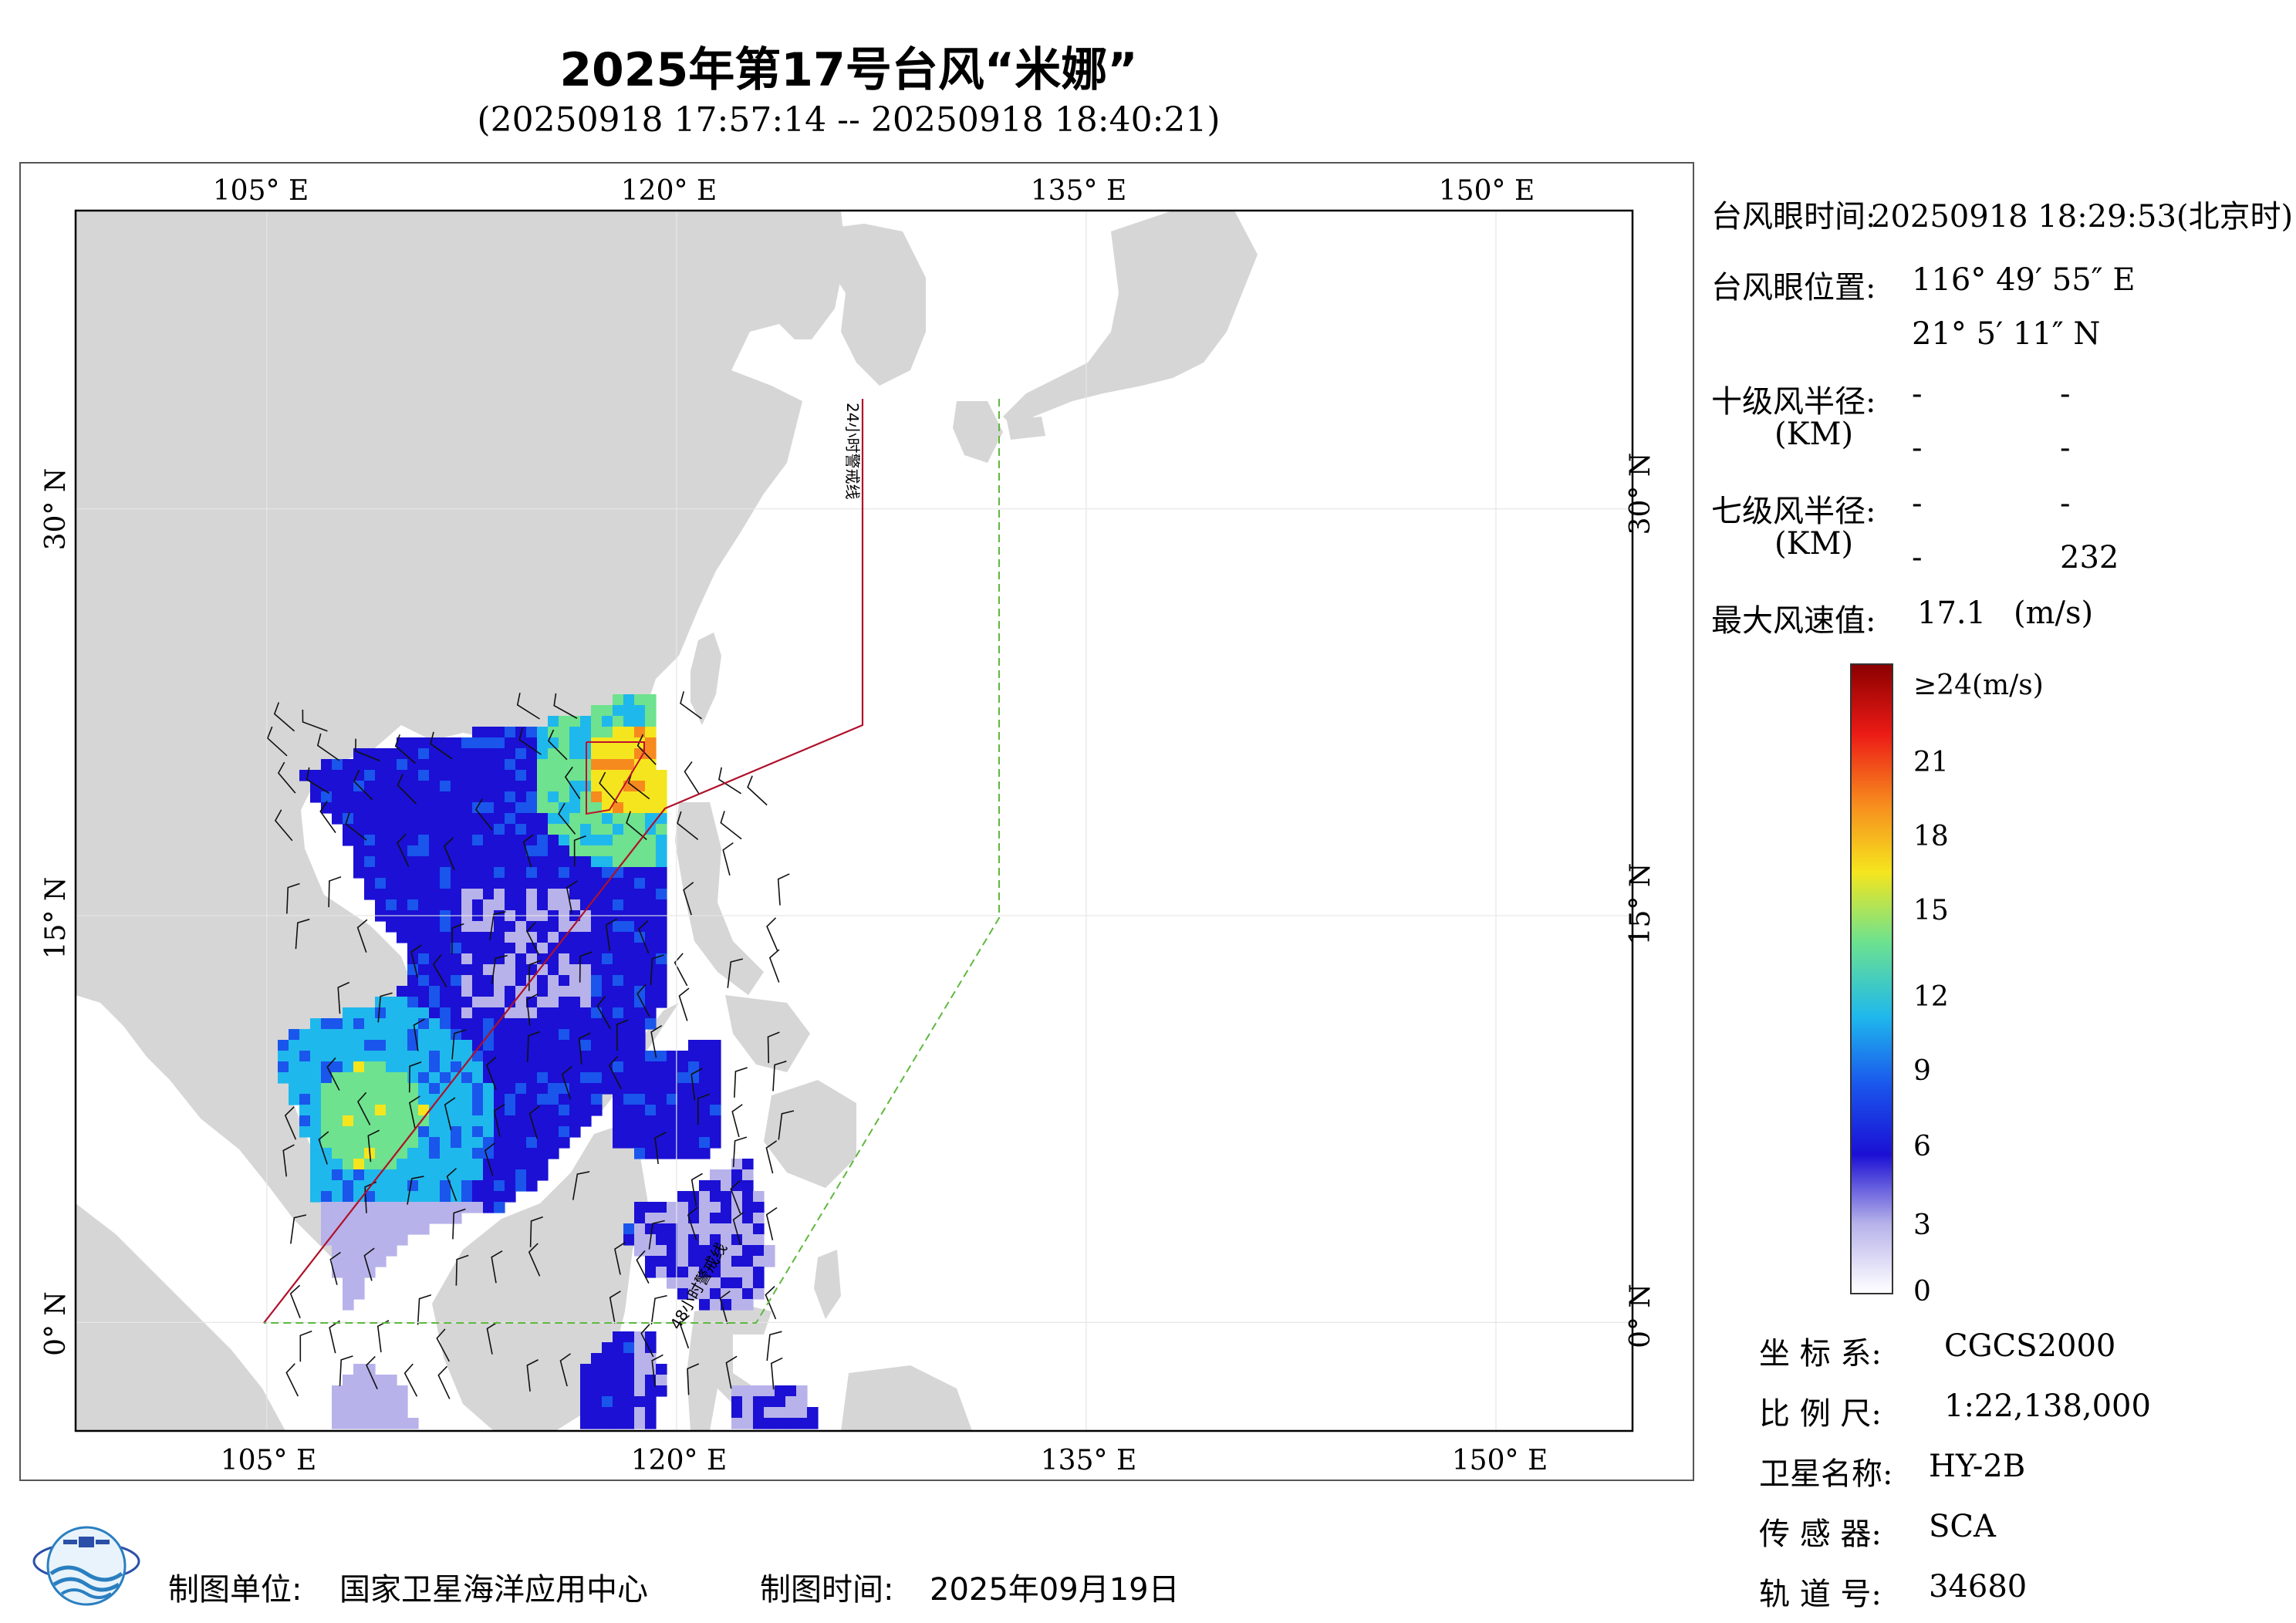 The height and width of the screenshot is (1623, 2296). Describe the element at coordinates (1640, 1316) in the screenshot. I see `lat-tick-right-0: 0° N` at that location.